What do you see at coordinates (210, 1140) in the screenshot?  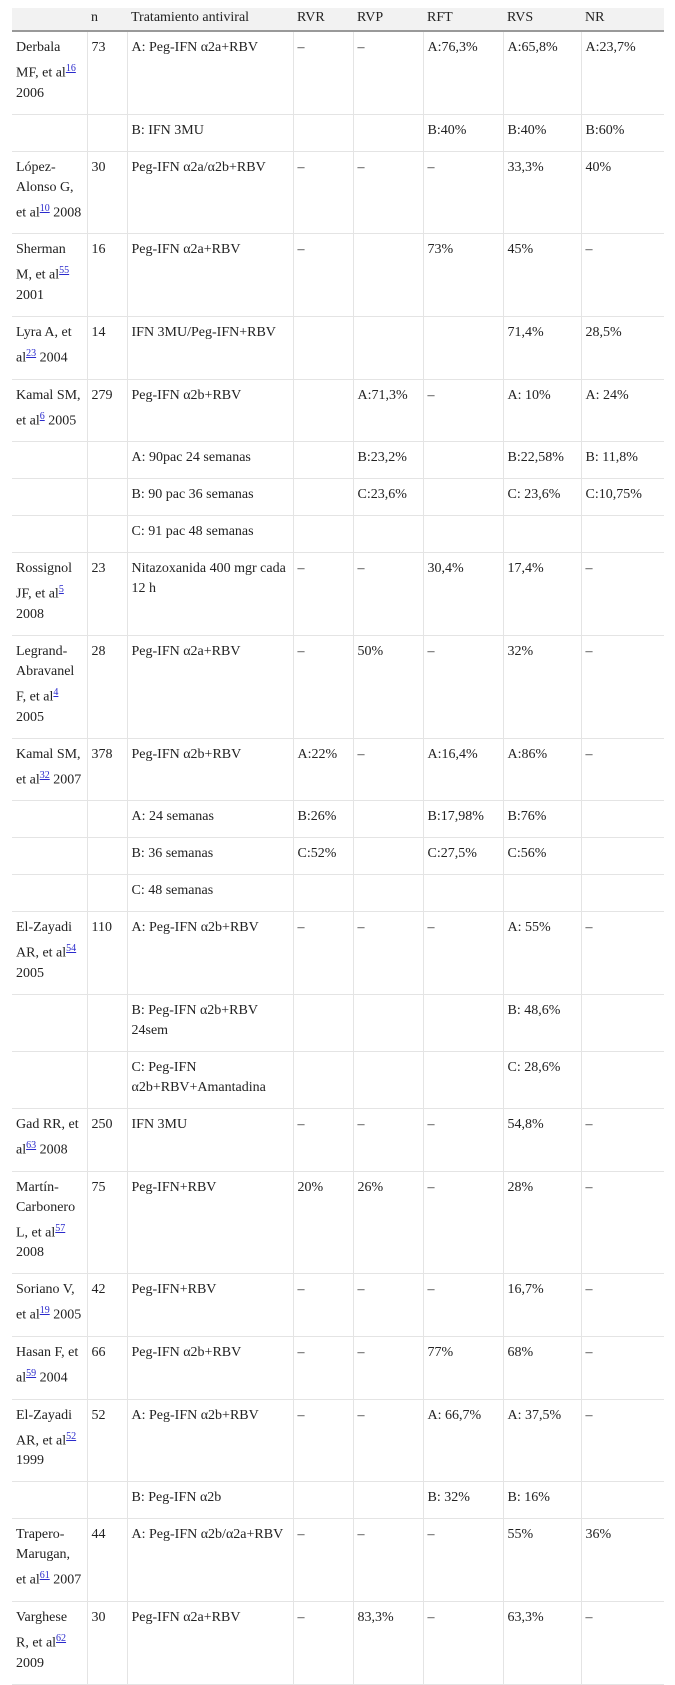 I see `table-cell: IFN 3MU` at bounding box center [210, 1140].